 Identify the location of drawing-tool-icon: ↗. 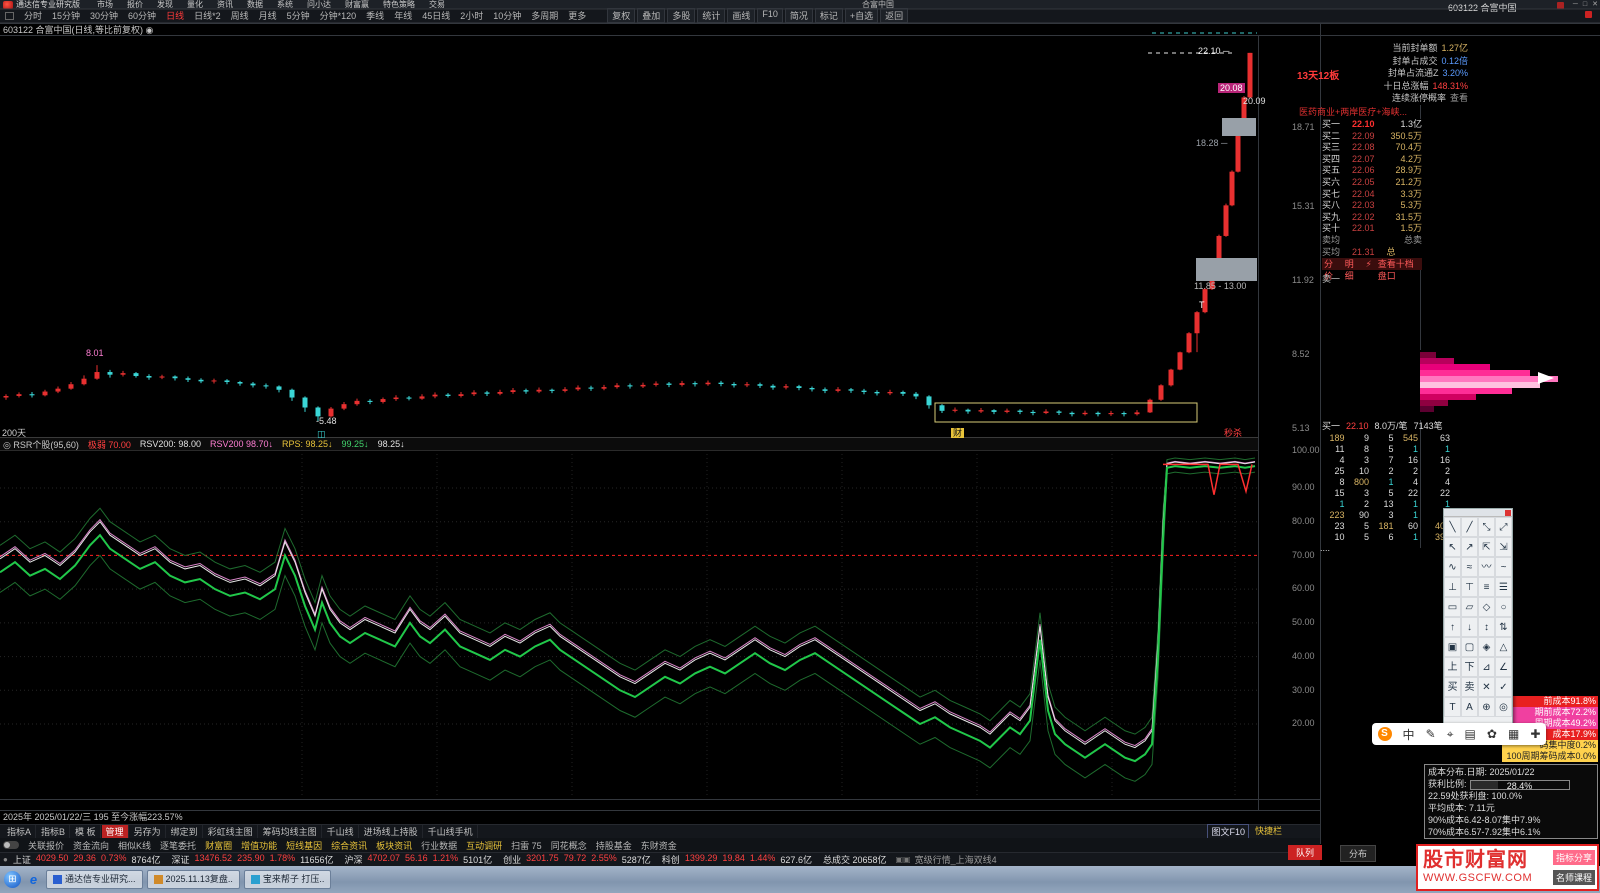
(1469, 547).